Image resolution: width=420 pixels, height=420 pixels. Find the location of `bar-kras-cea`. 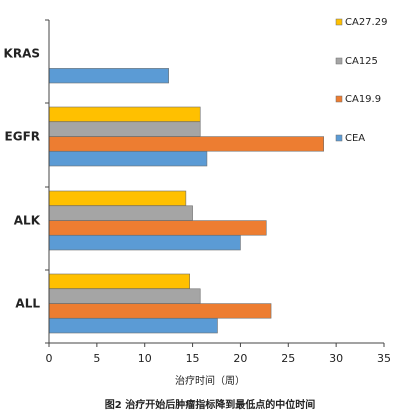

bar-kras-cea is located at coordinates (108, 76).